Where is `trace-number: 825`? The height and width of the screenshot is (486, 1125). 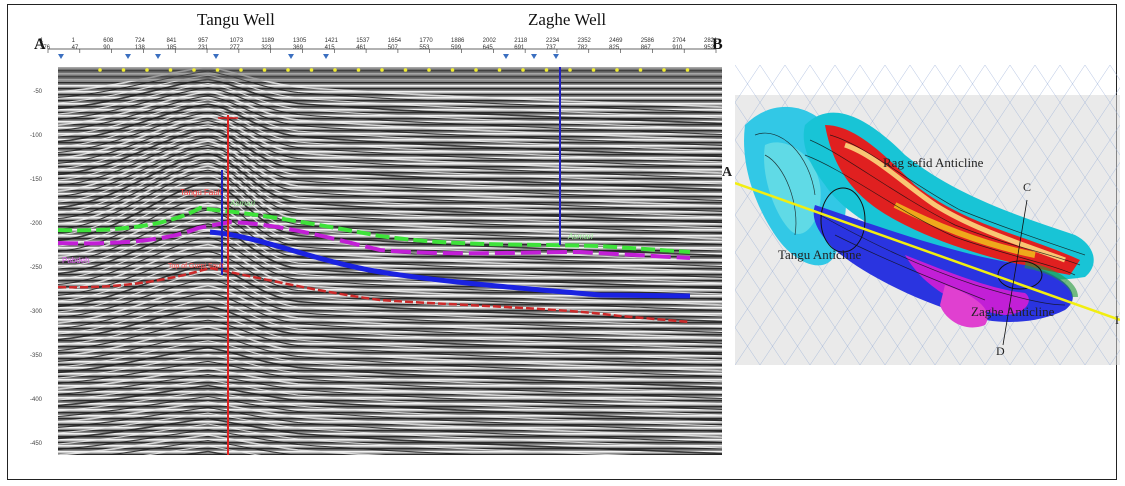
trace-number: 825 is located at coordinates (614, 48).